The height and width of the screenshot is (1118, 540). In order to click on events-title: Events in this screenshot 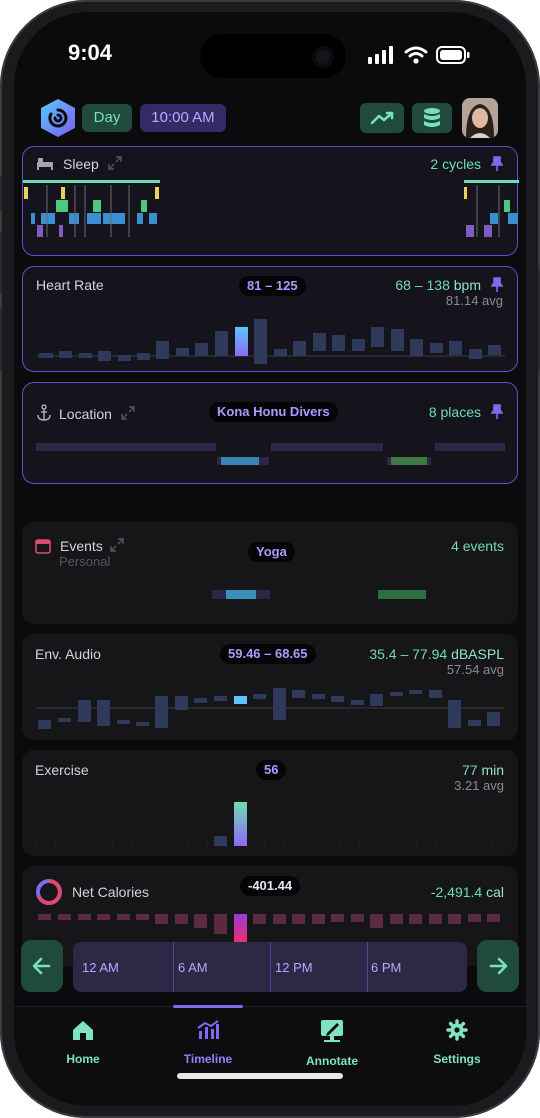, I will do `click(81, 546)`.